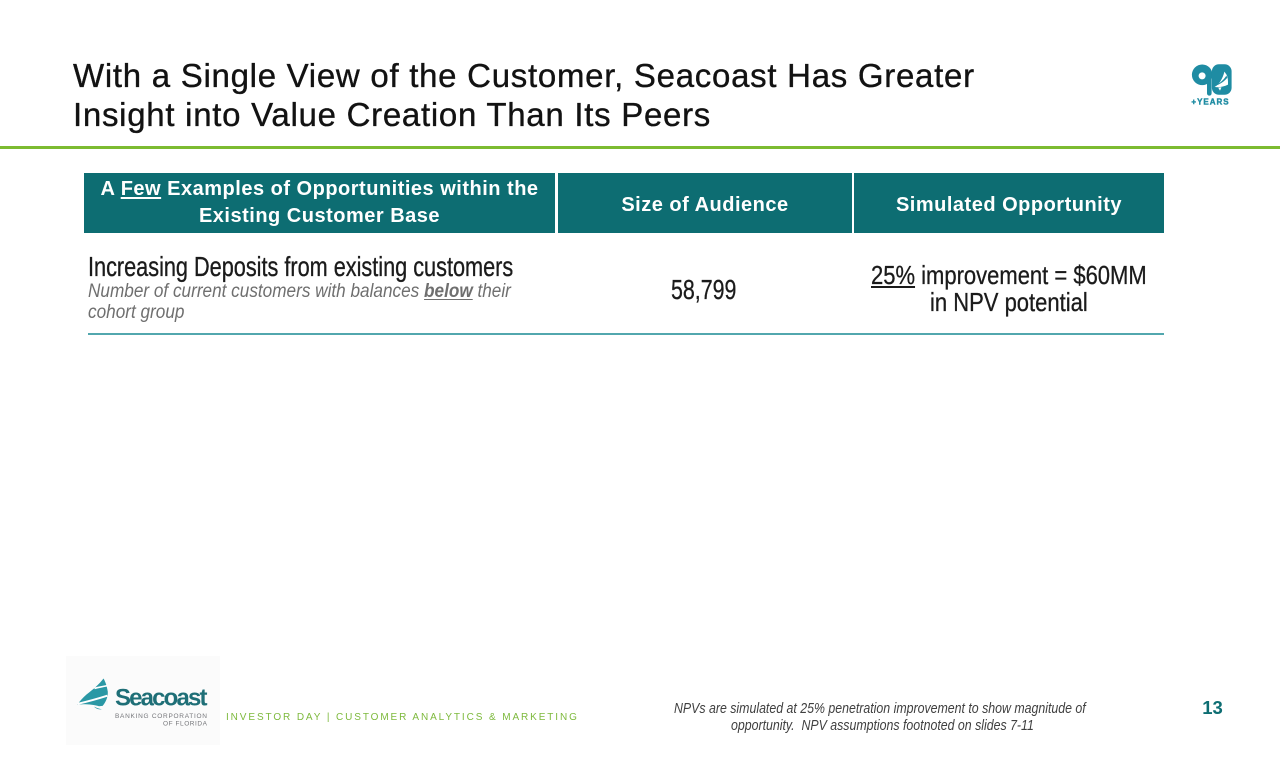  Describe the element at coordinates (1210, 101) in the screenshot. I see `svg-text: +YEARS` at that location.